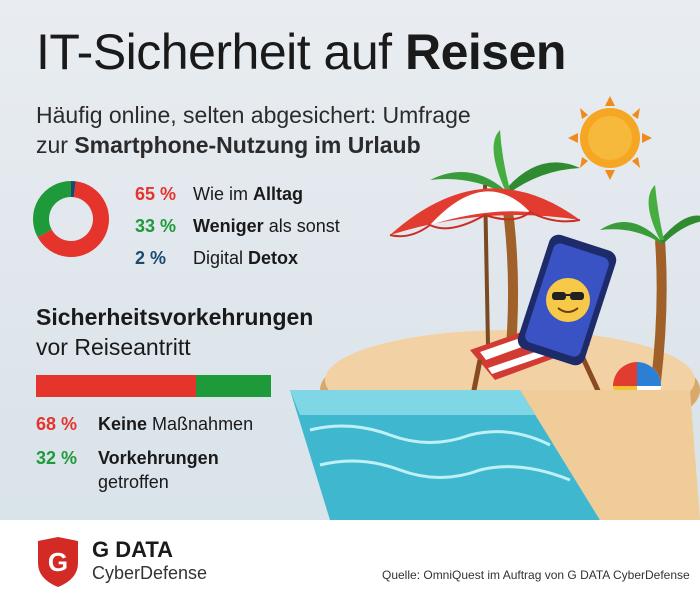 The width and height of the screenshot is (700, 600). I want to click on sun-icon, so click(610, 138).